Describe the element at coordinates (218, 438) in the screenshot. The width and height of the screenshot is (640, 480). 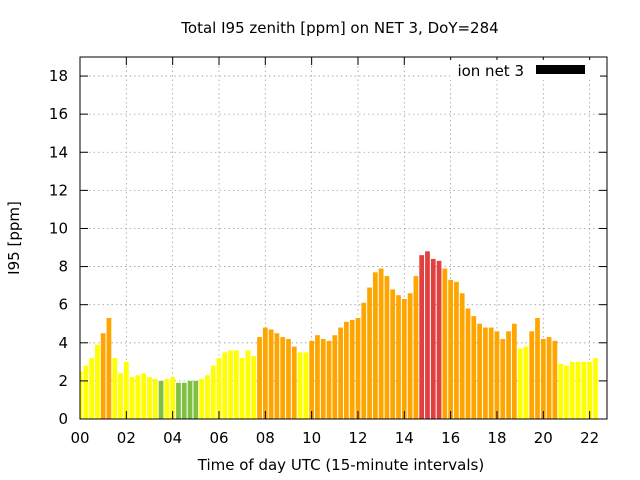
I see `x-tick-label: 06` at that location.